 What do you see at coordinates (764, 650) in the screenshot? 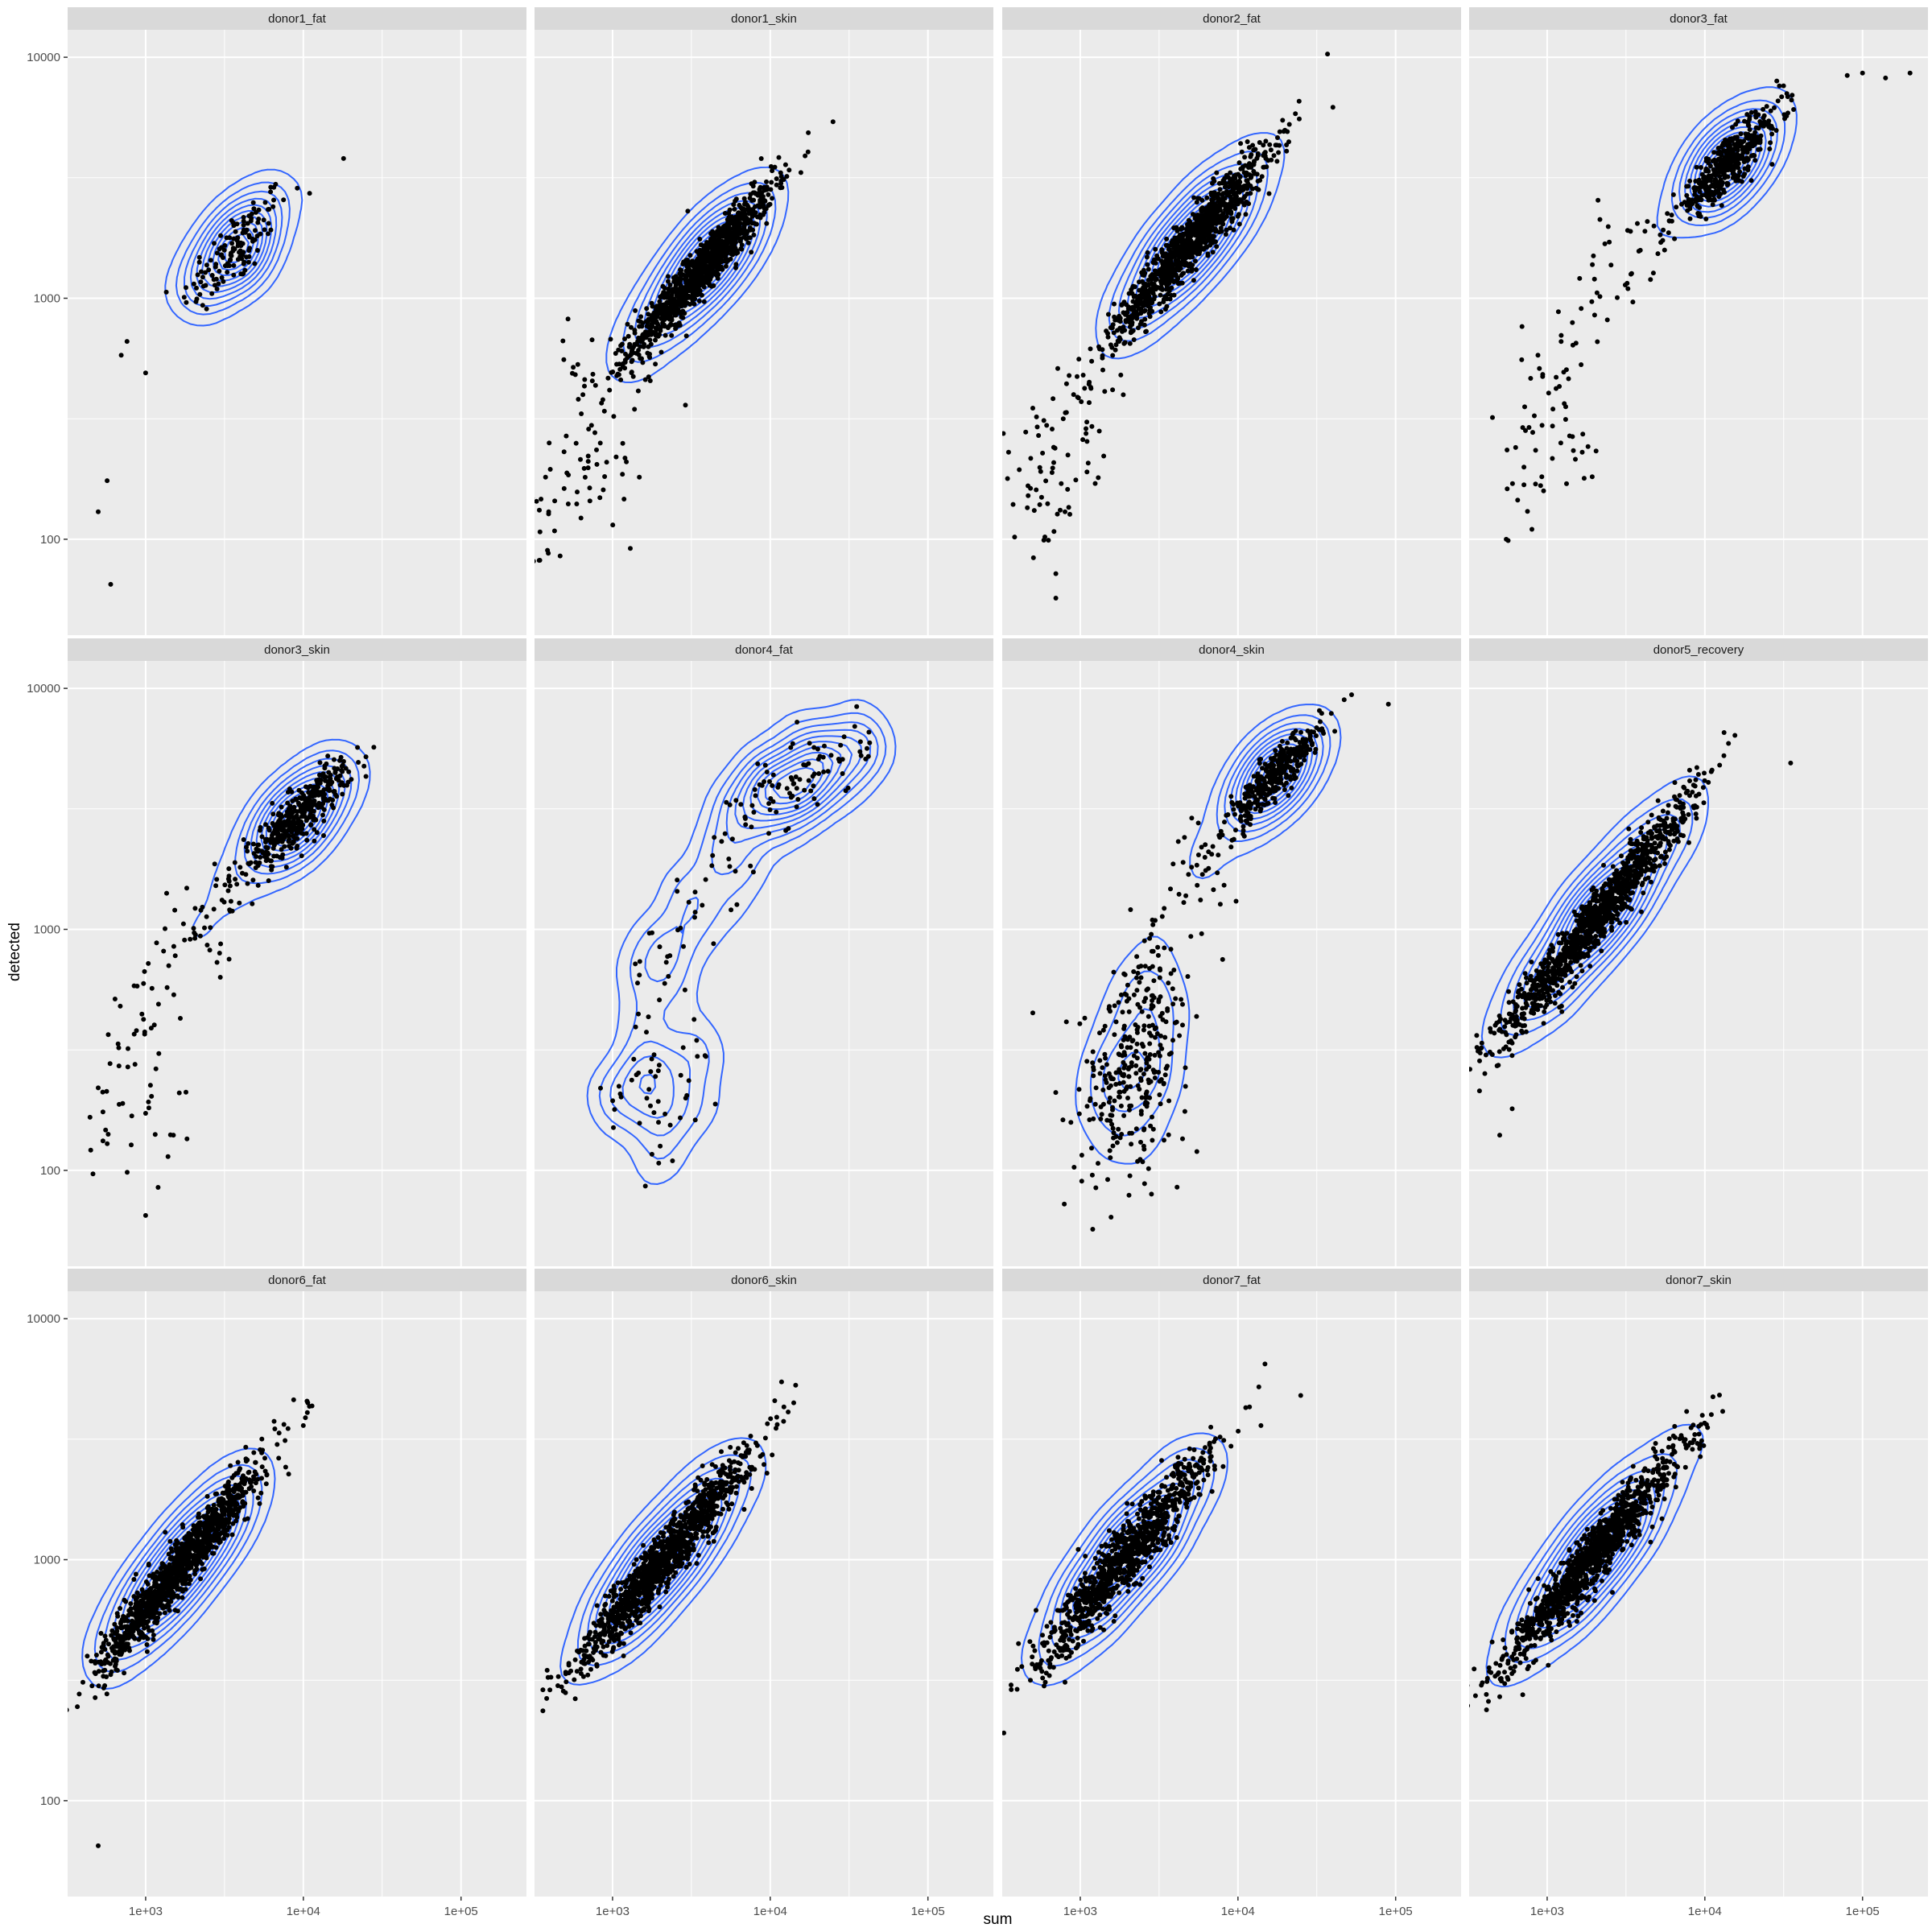
I see `facet-strip-label: donor4_fat` at bounding box center [764, 650].